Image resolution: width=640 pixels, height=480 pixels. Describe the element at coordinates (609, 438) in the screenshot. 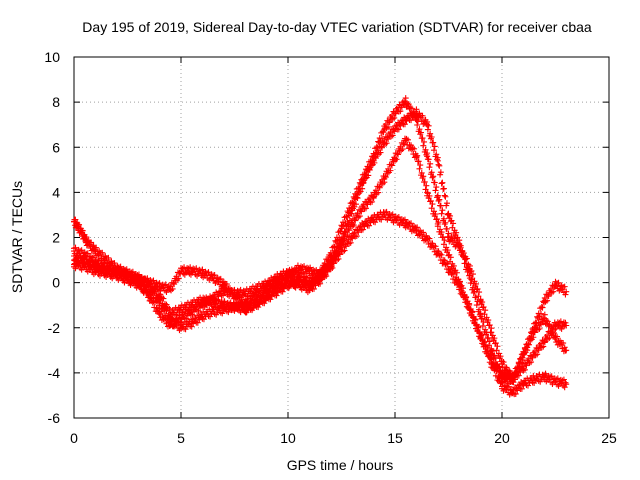

I see `x-tick-label: 25` at that location.